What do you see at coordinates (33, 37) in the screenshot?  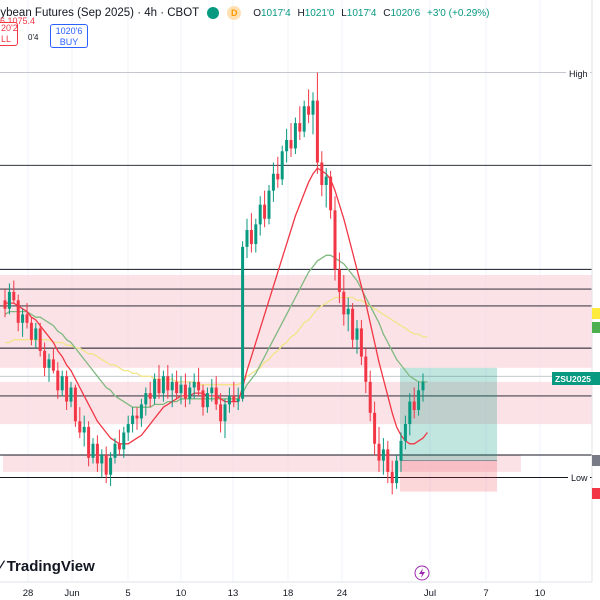 I see `spread-value: 0'4` at bounding box center [33, 37].